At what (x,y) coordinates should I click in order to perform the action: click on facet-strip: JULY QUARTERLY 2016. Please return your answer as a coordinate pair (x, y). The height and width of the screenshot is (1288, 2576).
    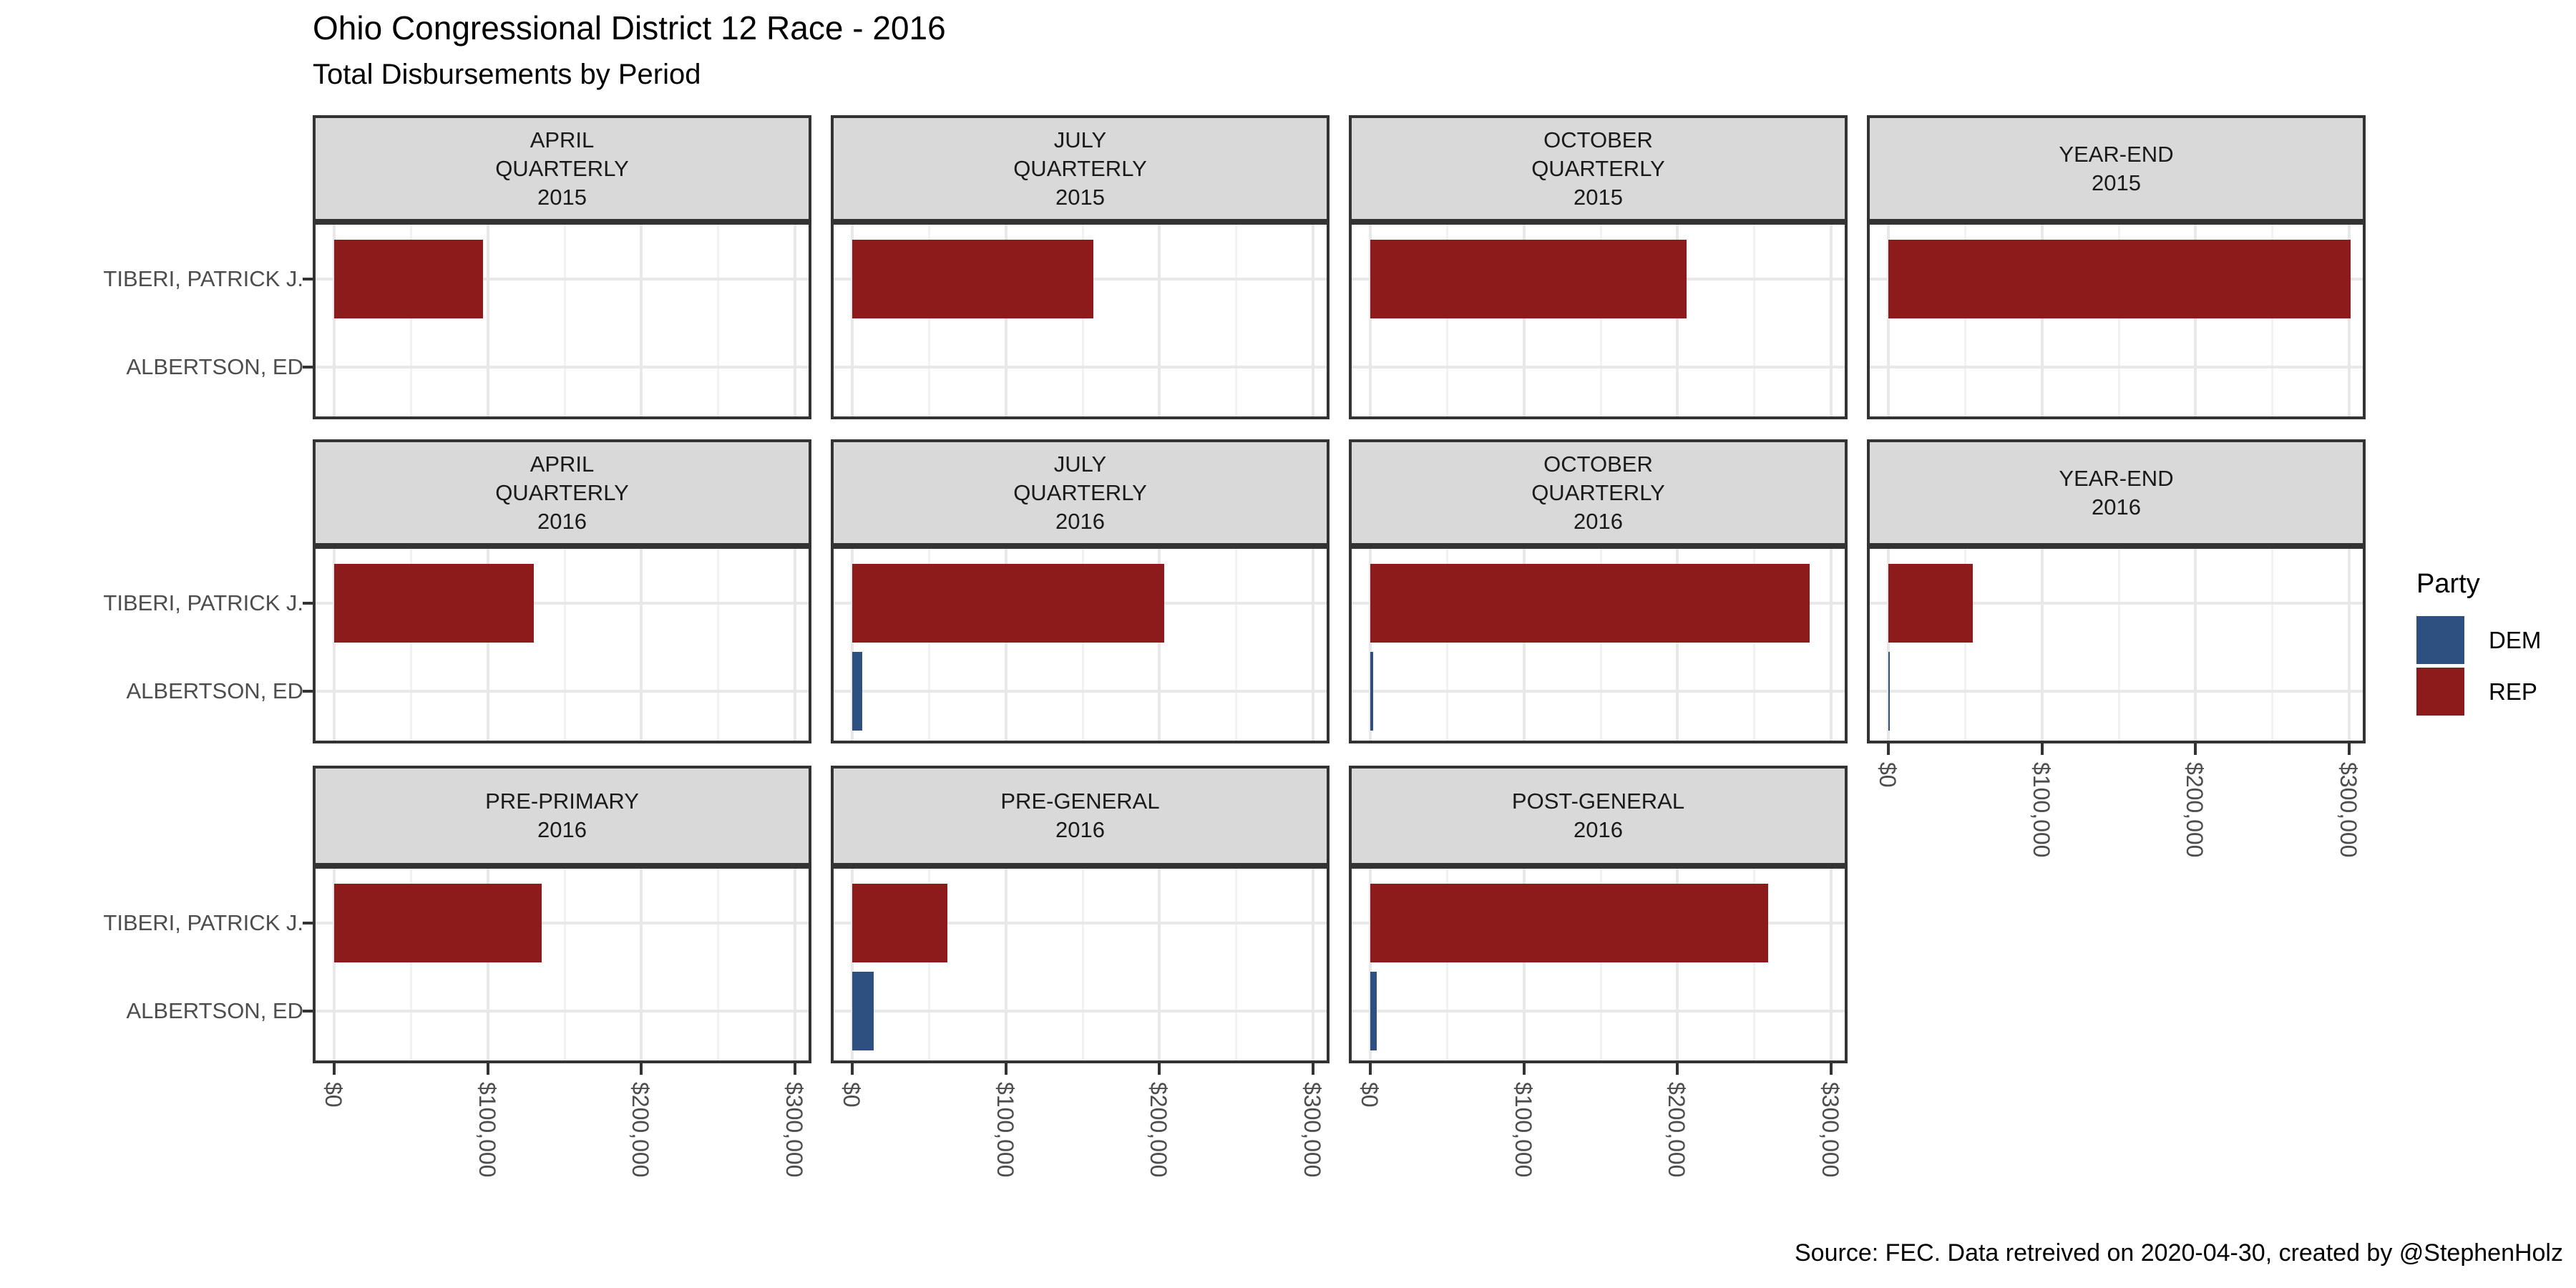
    Looking at the image, I should click on (1080, 492).